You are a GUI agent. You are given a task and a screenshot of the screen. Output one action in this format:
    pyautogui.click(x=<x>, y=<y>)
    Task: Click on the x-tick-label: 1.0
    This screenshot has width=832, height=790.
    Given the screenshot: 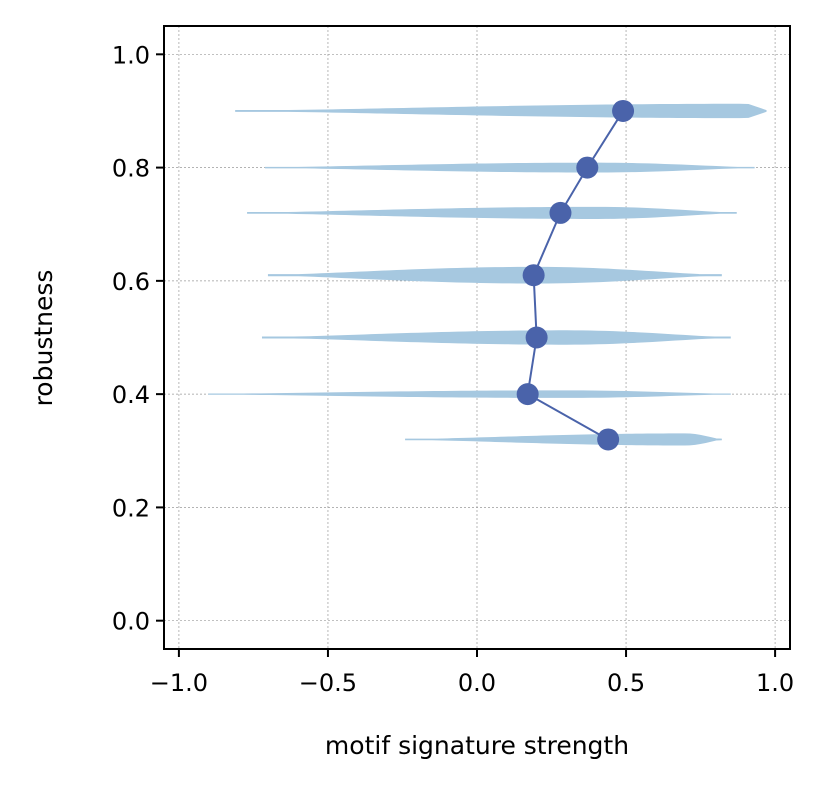 What is the action you would take?
    pyautogui.click(x=775, y=683)
    